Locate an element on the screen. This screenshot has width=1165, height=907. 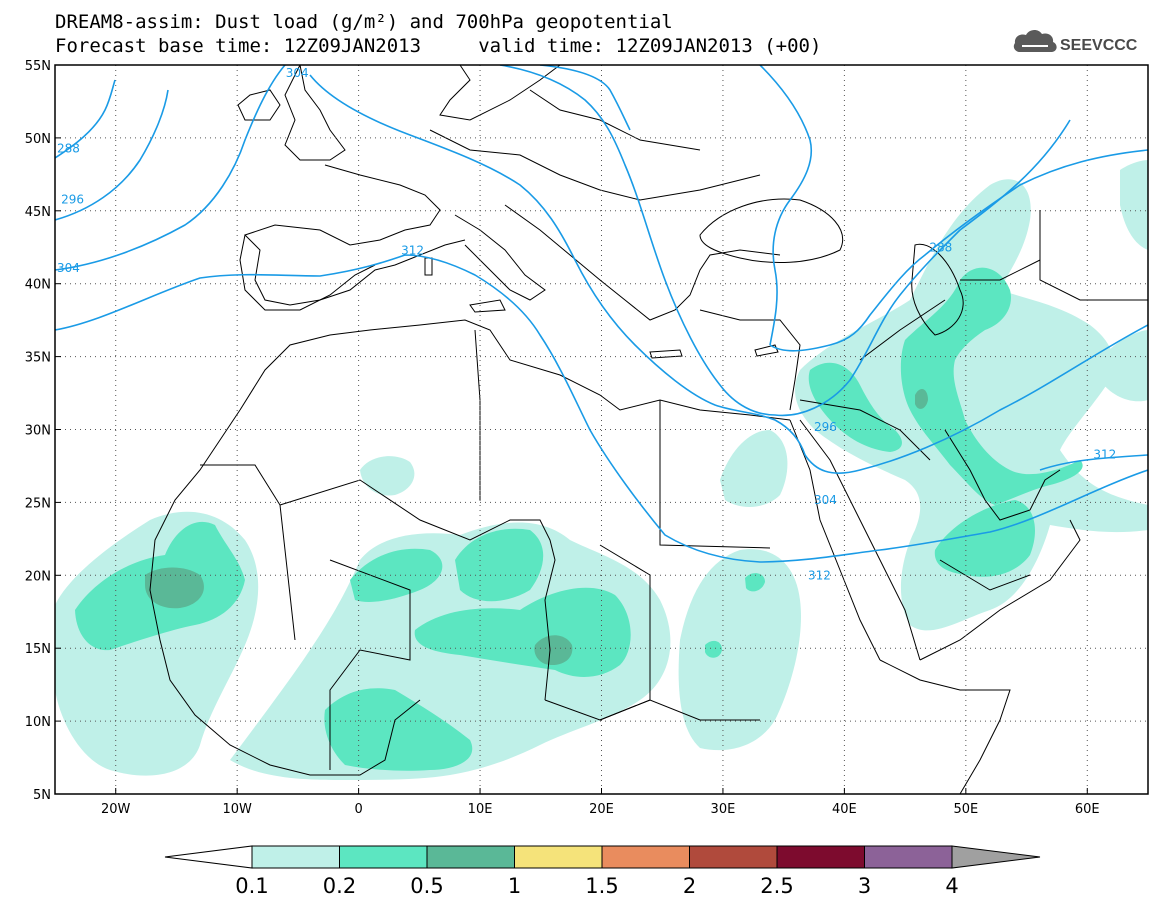
border-turkmenistan is located at coordinates (1000, 270).